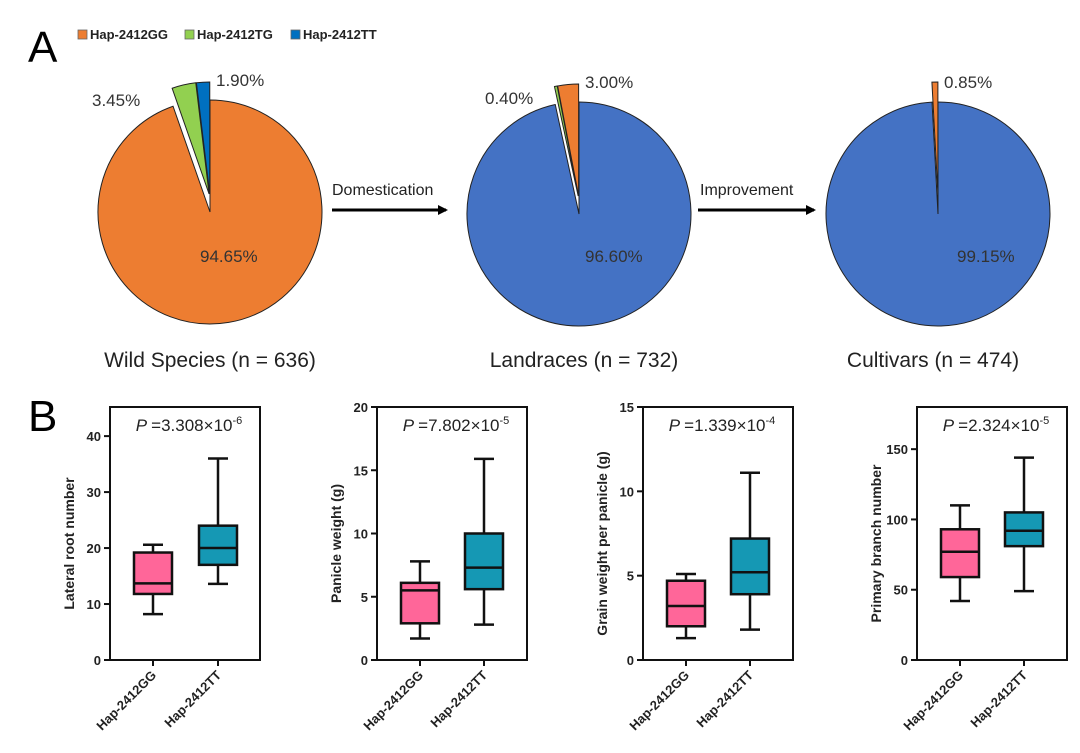  I want to click on arrow-improvement: Improvement, so click(757, 198).